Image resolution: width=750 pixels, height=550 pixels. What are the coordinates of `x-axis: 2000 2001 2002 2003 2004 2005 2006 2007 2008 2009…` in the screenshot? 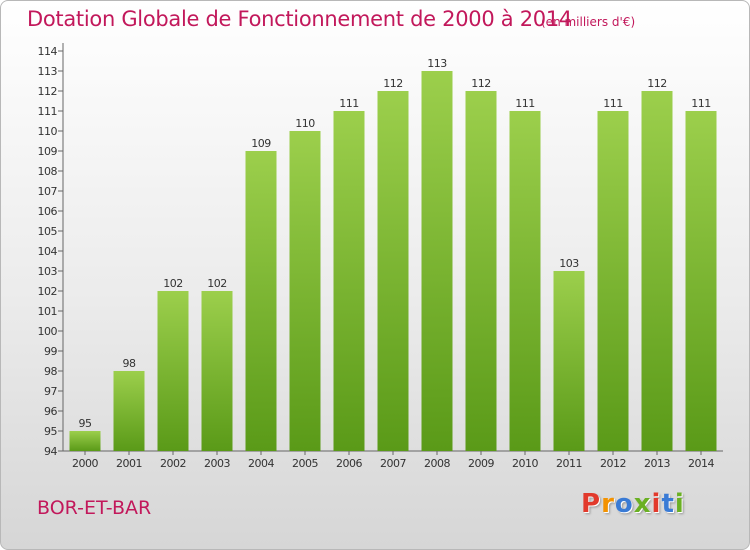 It's located at (393, 460).